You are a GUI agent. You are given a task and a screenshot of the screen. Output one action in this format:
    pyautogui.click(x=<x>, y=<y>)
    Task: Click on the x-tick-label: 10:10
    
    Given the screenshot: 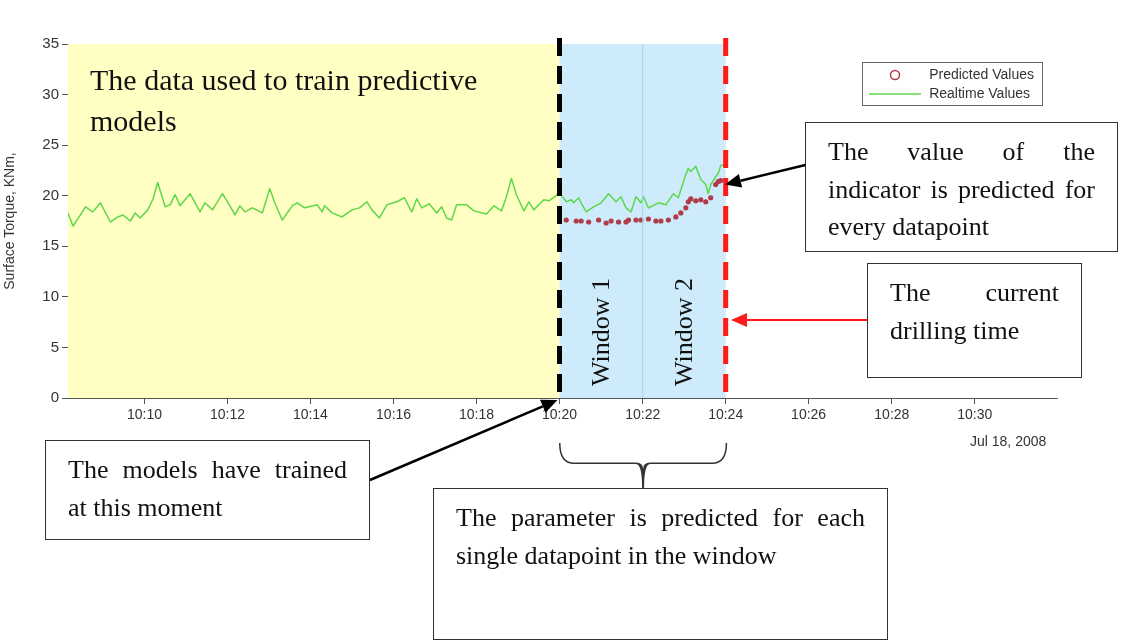 What is the action you would take?
    pyautogui.click(x=144, y=414)
    